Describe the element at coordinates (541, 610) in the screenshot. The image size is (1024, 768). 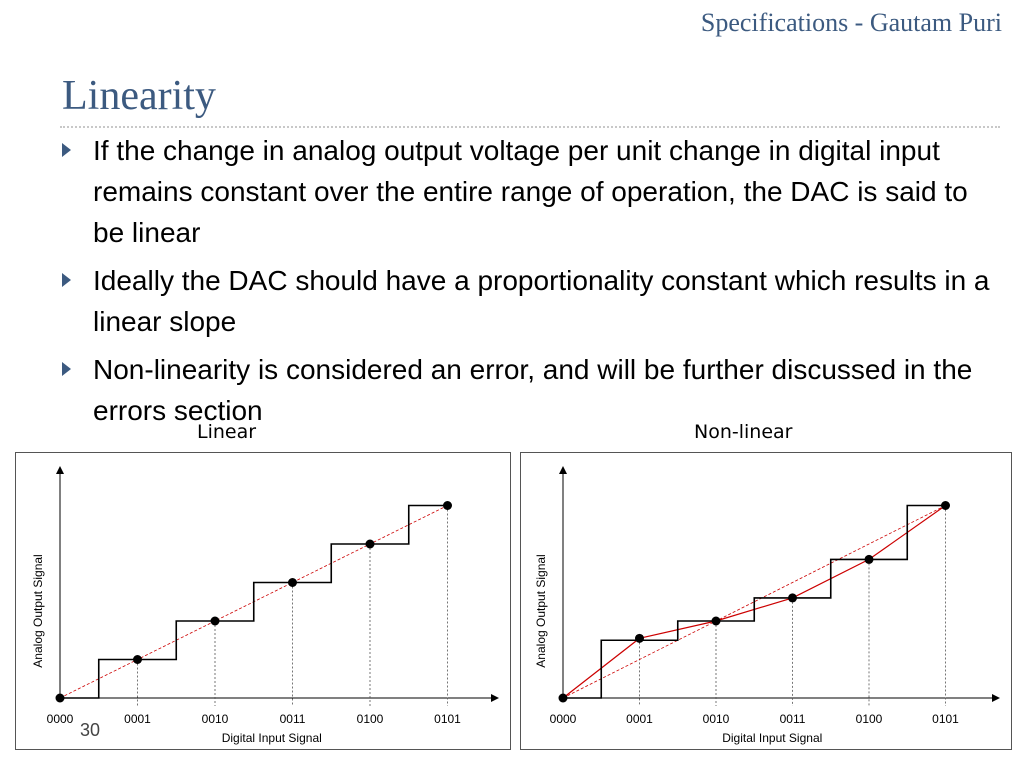
I see `nonlinear-y-axis-label: Analog Output Signal` at that location.